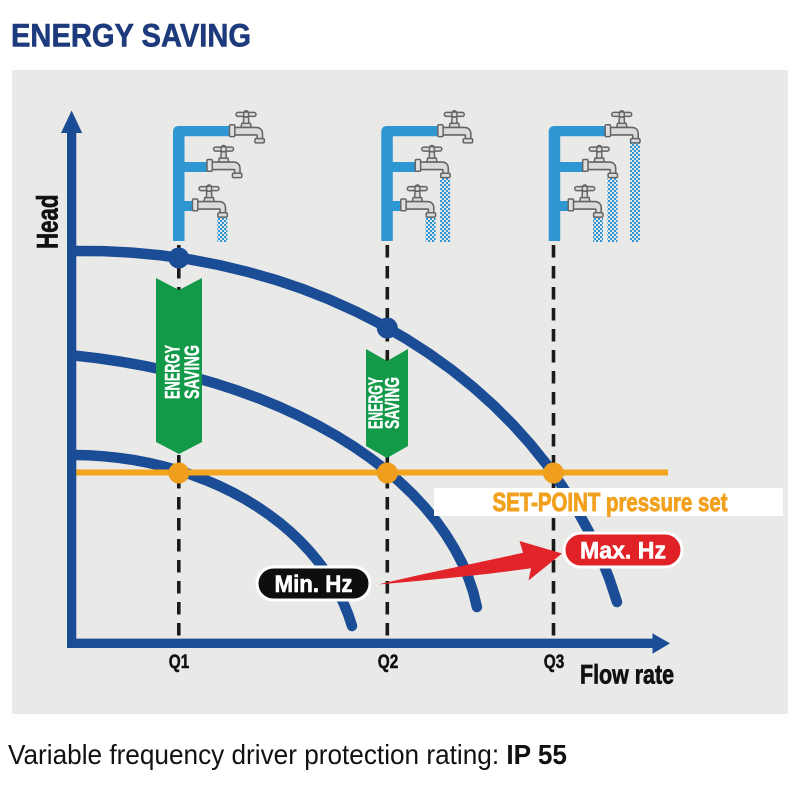  Describe the element at coordinates (179, 662) in the screenshot. I see `svg-text: Q1` at that location.